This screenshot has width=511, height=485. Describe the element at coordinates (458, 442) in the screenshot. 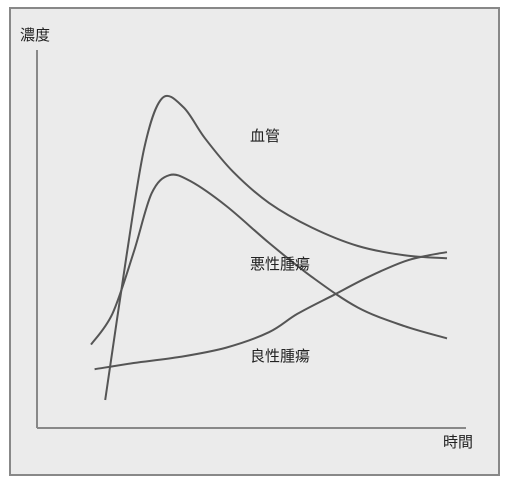

I see `x-axis-label: 時間` at that location.